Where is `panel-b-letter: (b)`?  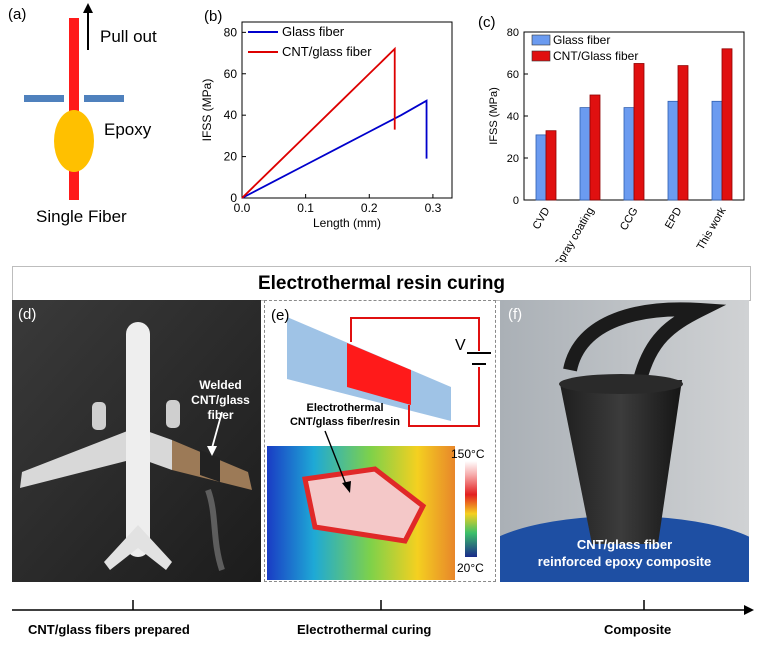 panel-b-letter: (b) is located at coordinates (213, 16).